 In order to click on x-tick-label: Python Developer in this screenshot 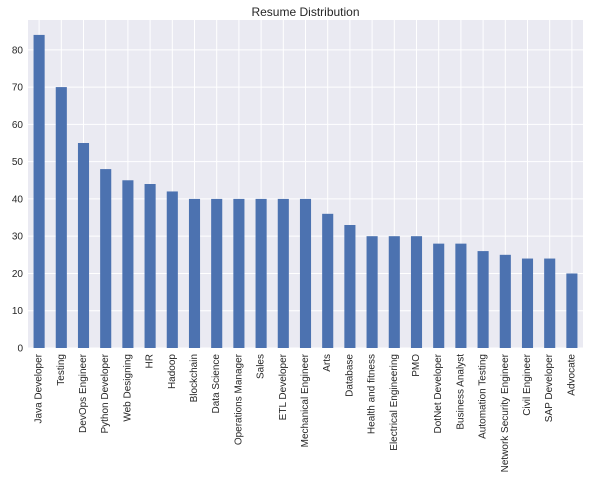, I will do `click(105, 393)`.